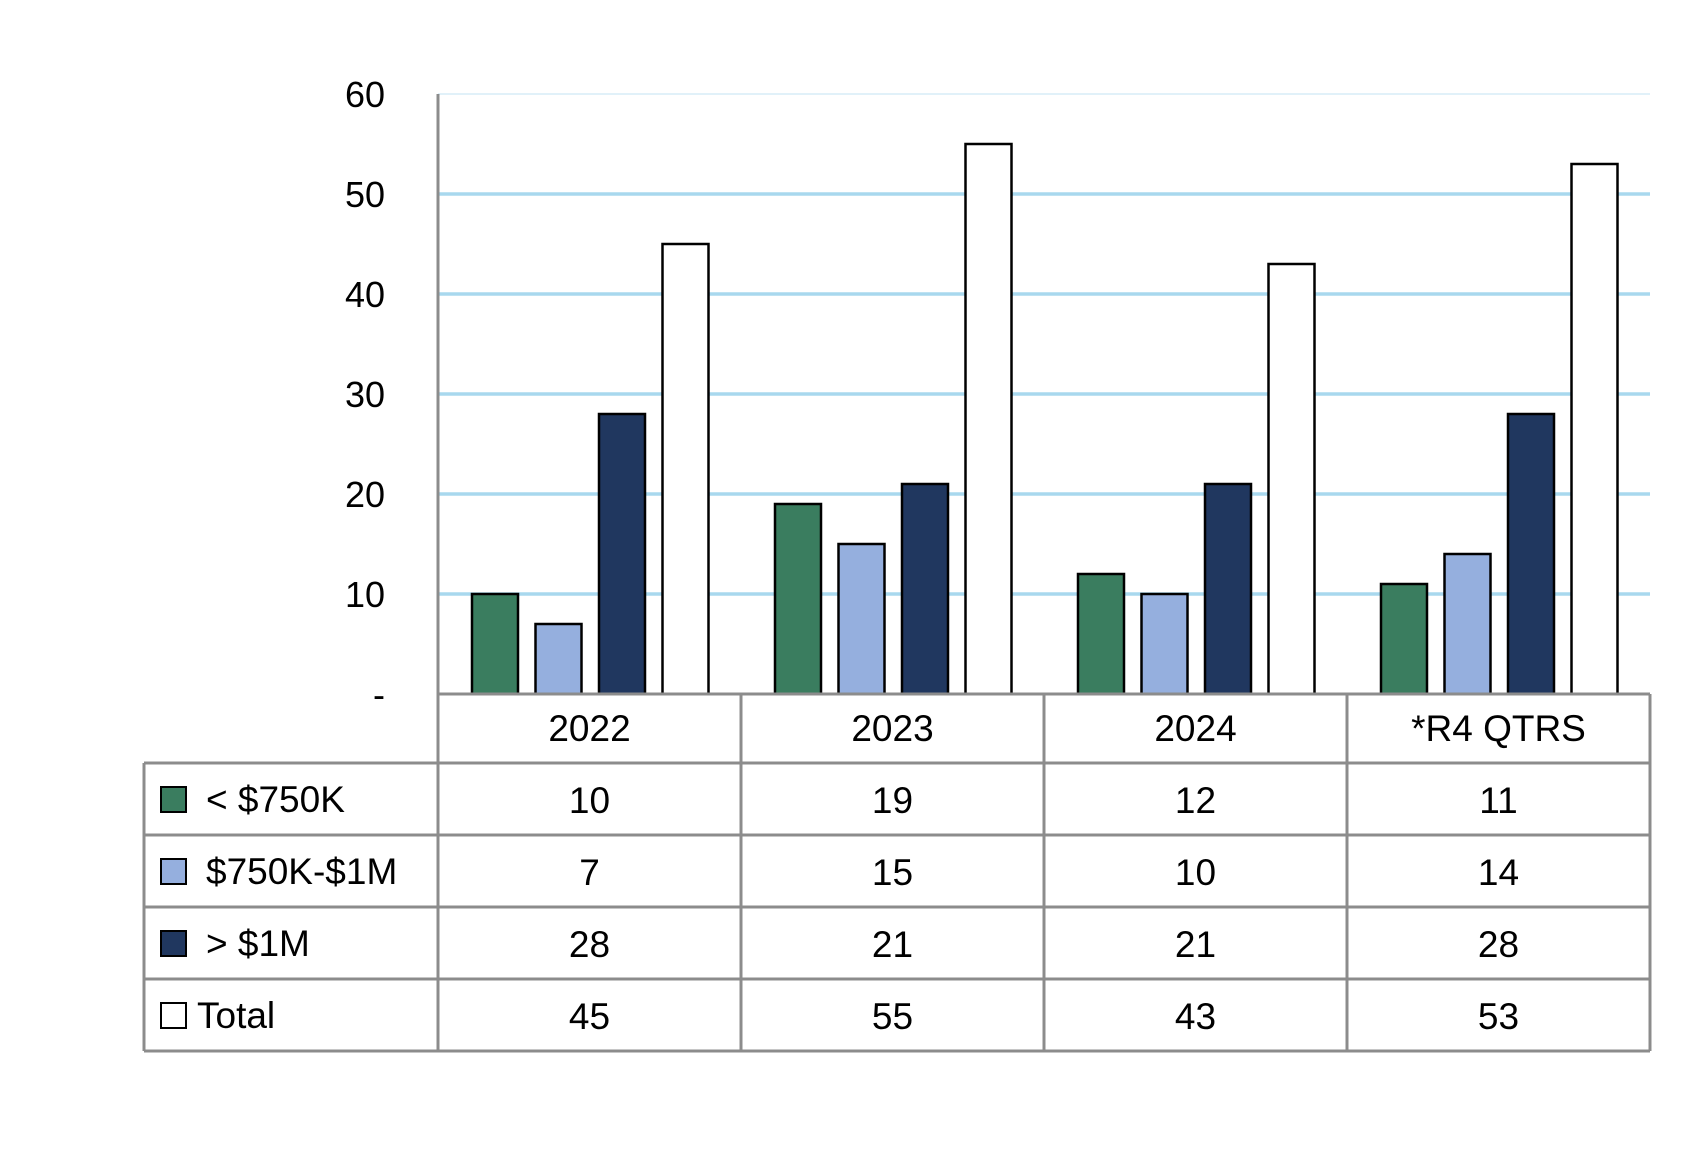 Image resolution: width=1700 pixels, height=1155 pixels. I want to click on bar-750k-1m-2022, so click(558, 659).